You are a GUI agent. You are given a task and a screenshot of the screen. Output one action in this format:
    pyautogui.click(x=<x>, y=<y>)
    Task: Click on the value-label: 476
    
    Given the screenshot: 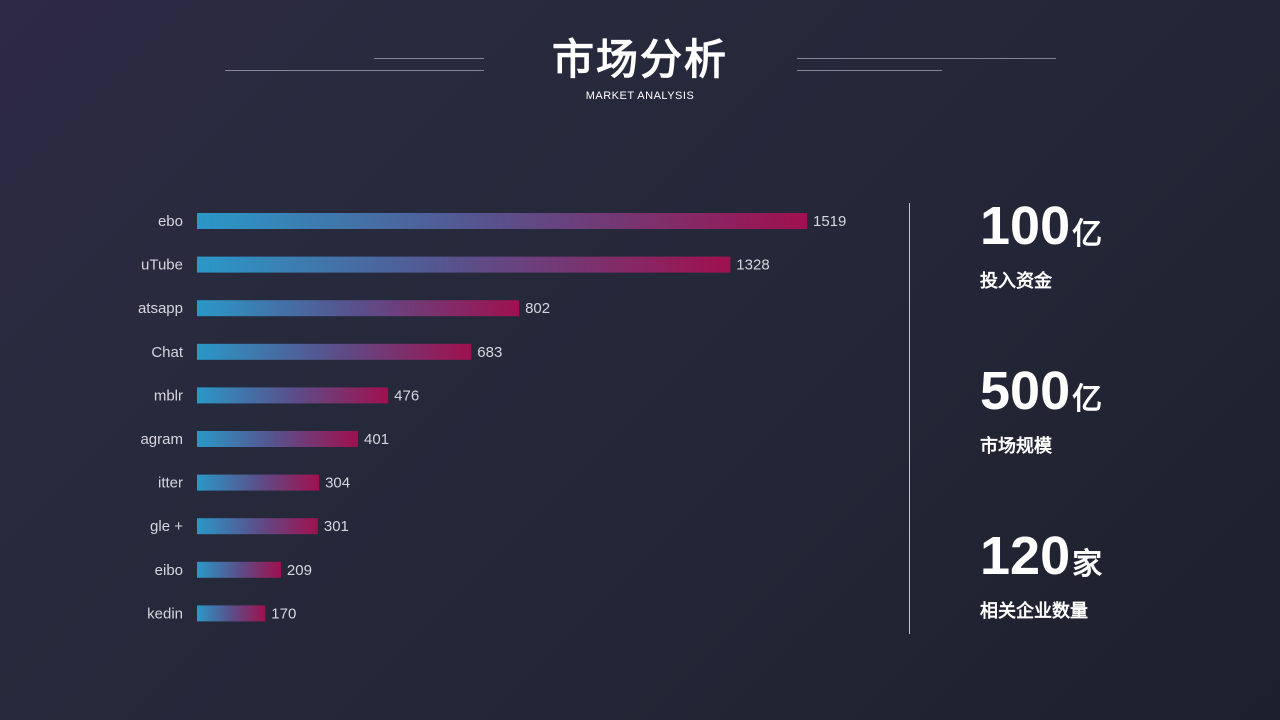 What is the action you would take?
    pyautogui.click(x=406, y=395)
    